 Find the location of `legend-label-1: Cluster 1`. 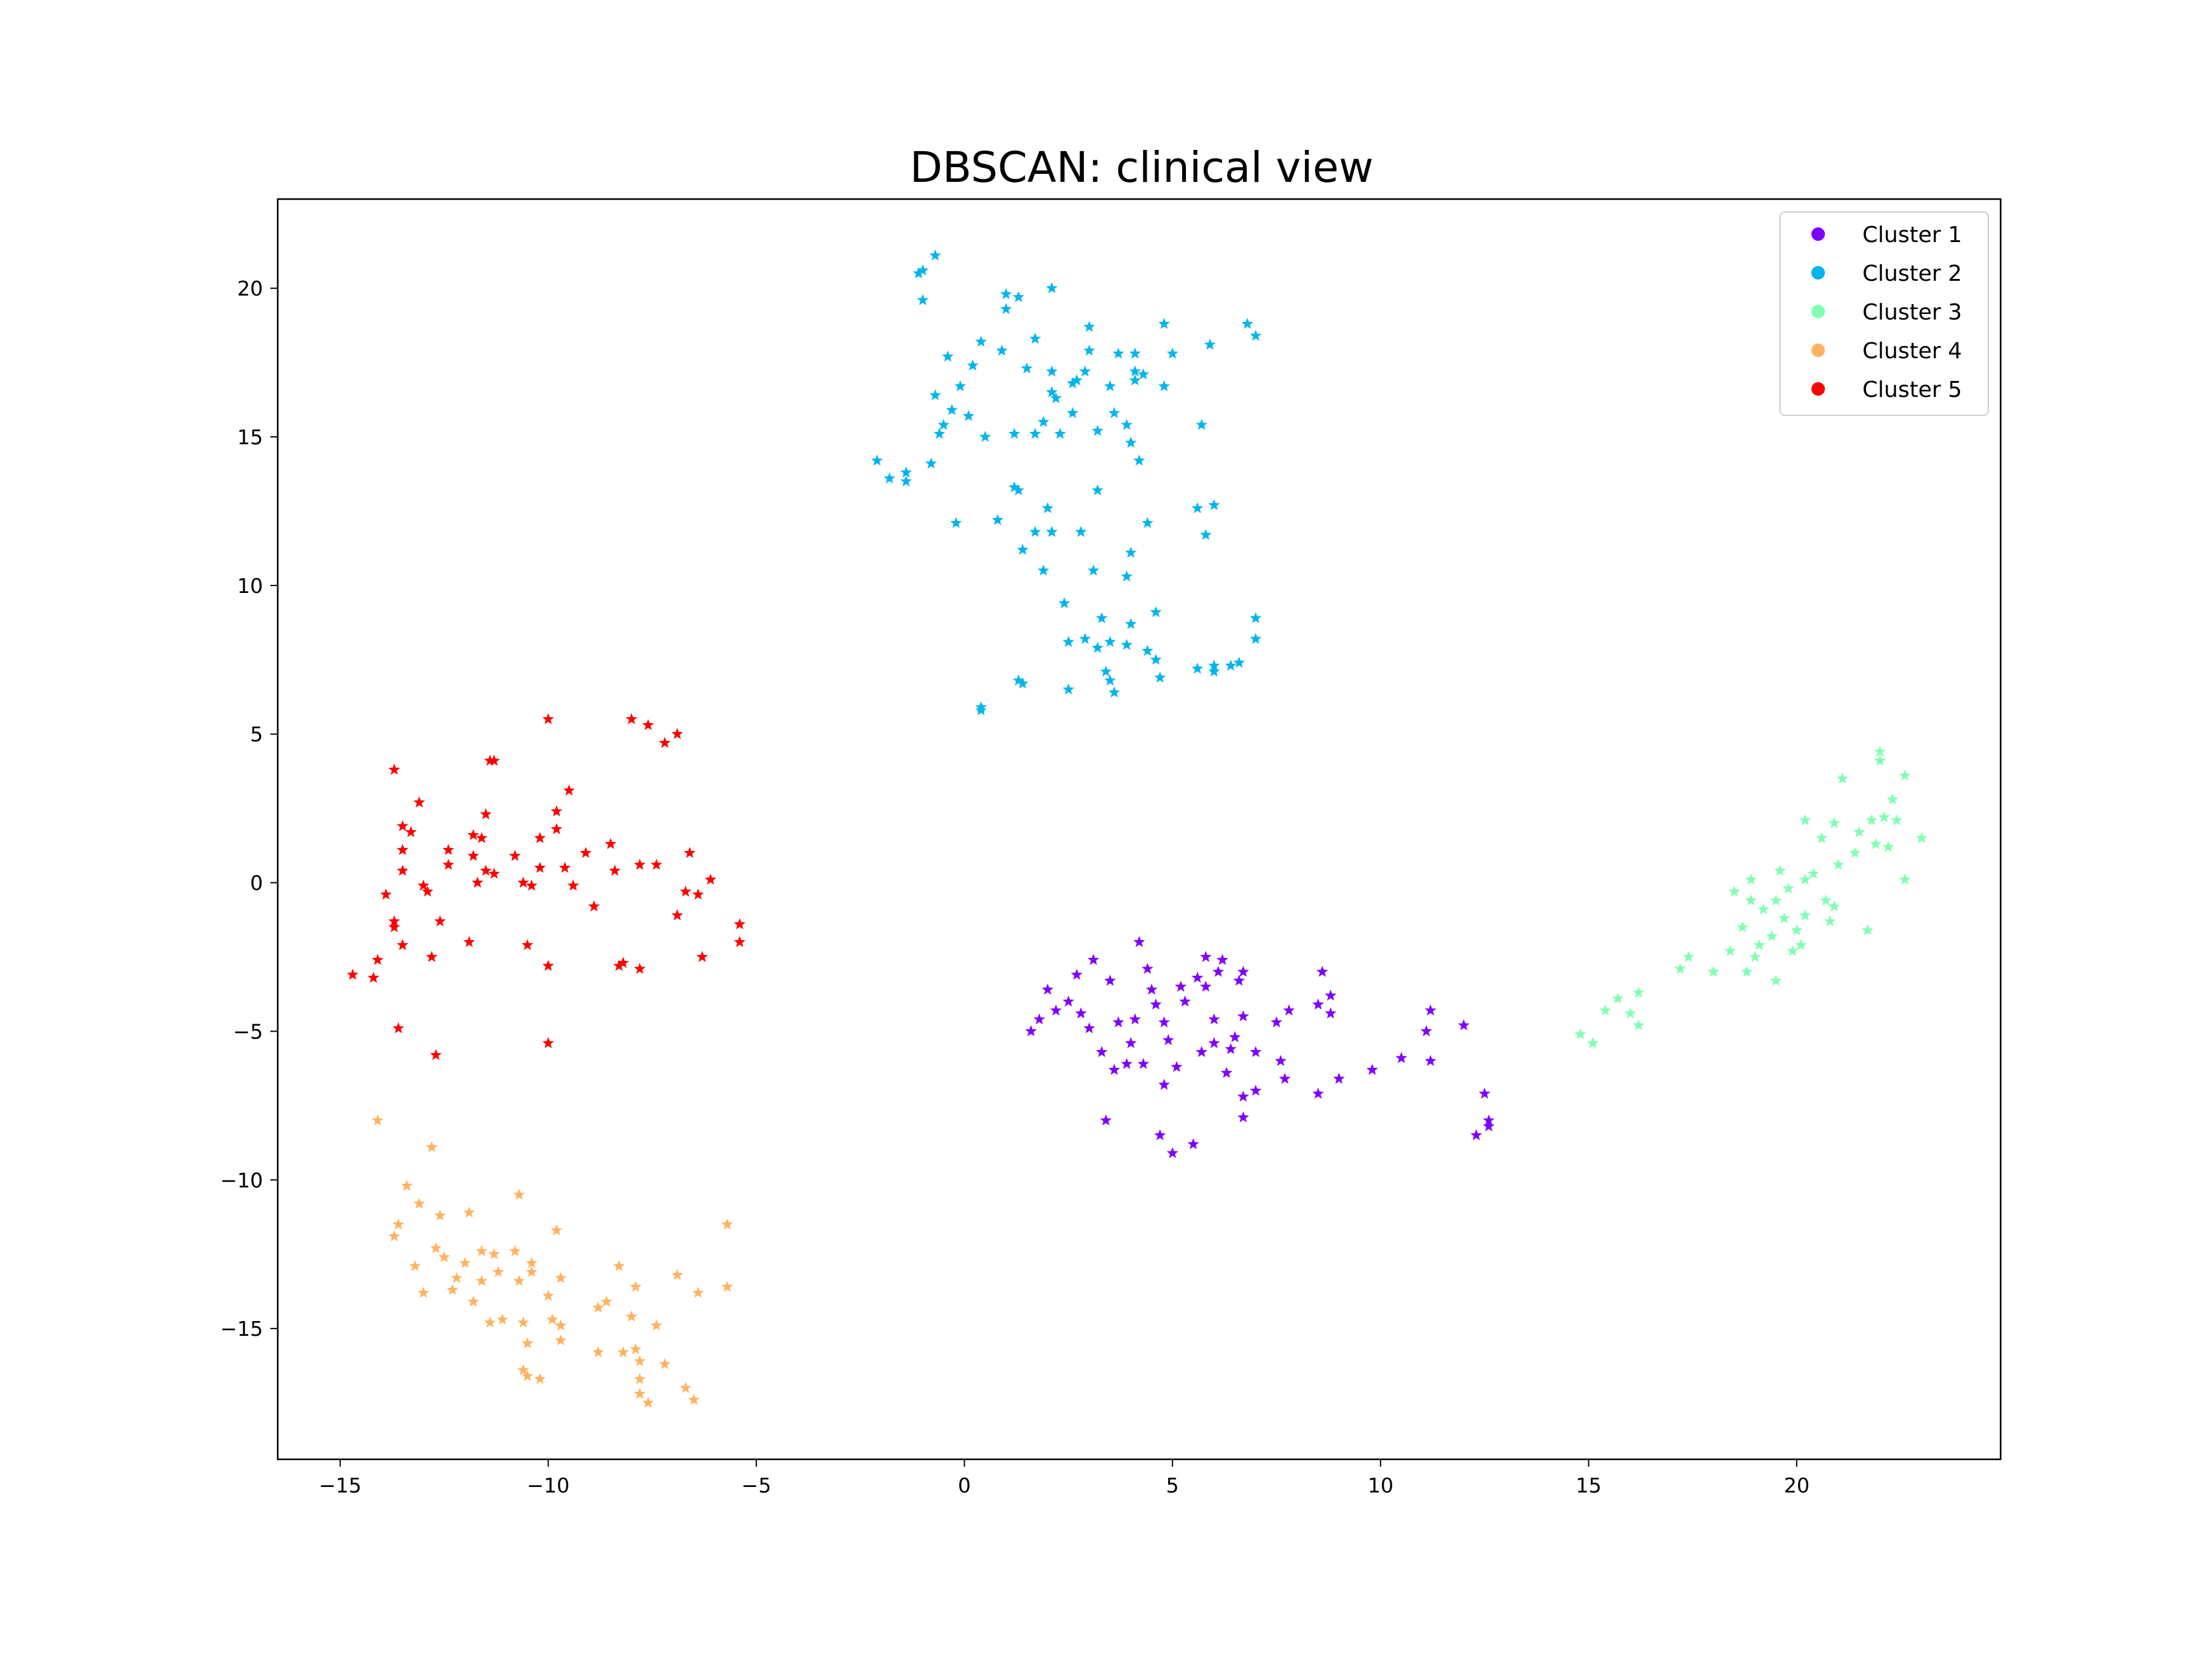

legend-label-1: Cluster 1 is located at coordinates (1912, 235).